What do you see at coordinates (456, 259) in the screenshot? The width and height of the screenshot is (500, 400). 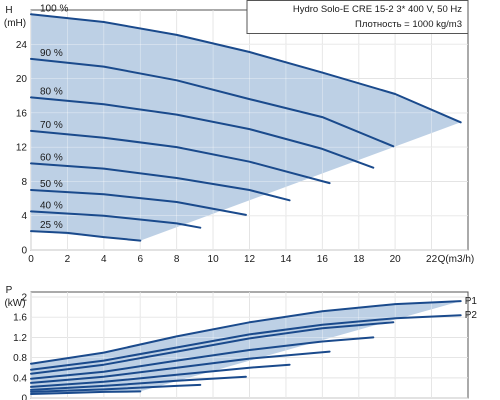 I see `x-axis-label: Q(m3/h)` at bounding box center [456, 259].